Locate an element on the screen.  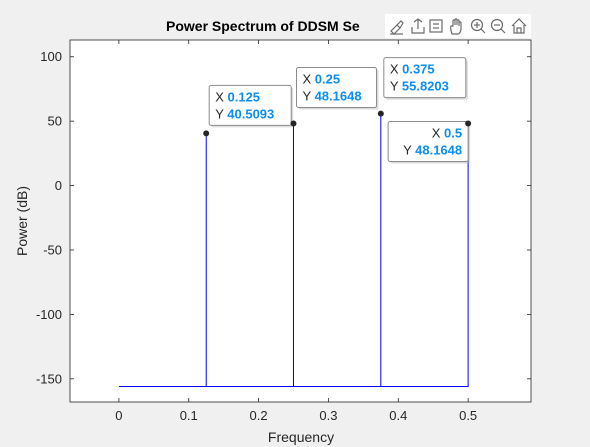
zoom-out-icon is located at coordinates (498, 26).